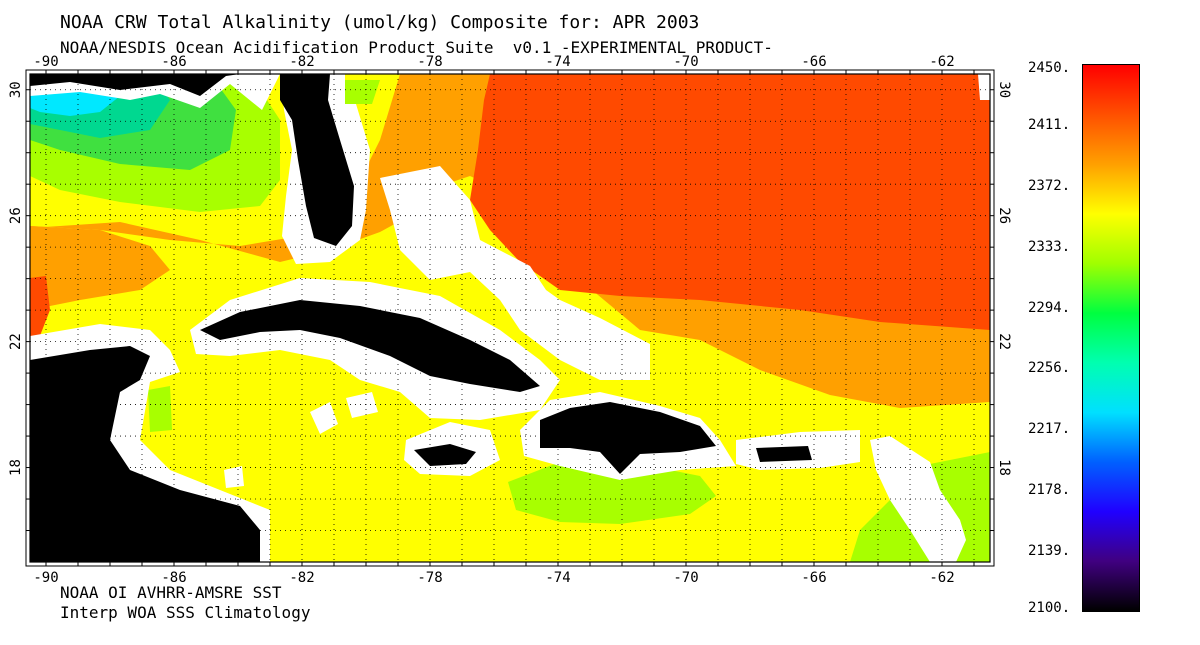  What do you see at coordinates (16, 278) in the screenshot?
I see `lat-labels-left: 30 26 22 18` at bounding box center [16, 278].